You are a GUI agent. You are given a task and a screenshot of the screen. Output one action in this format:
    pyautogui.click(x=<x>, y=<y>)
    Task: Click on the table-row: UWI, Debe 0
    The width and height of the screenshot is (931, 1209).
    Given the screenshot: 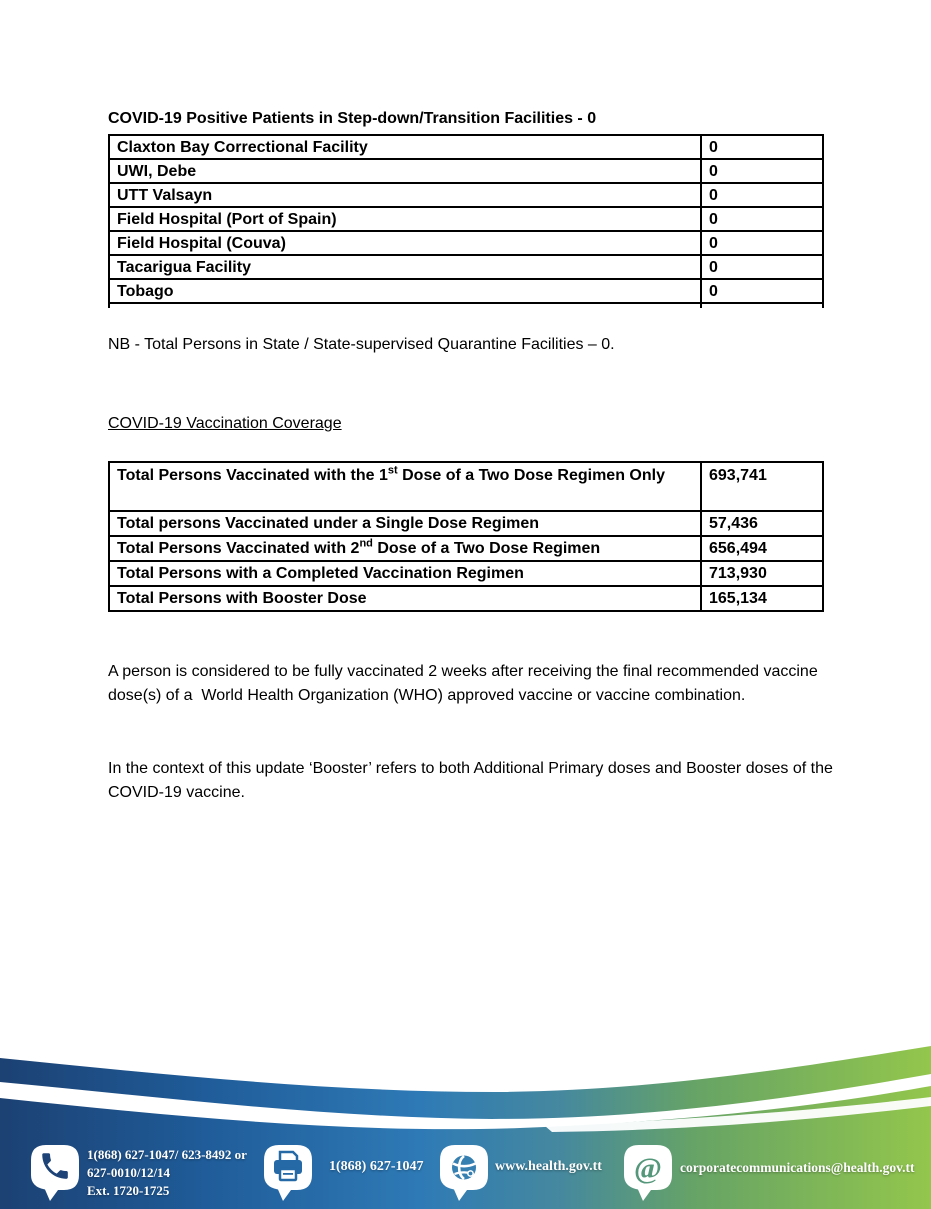 What is the action you would take?
    pyautogui.click(x=466, y=171)
    